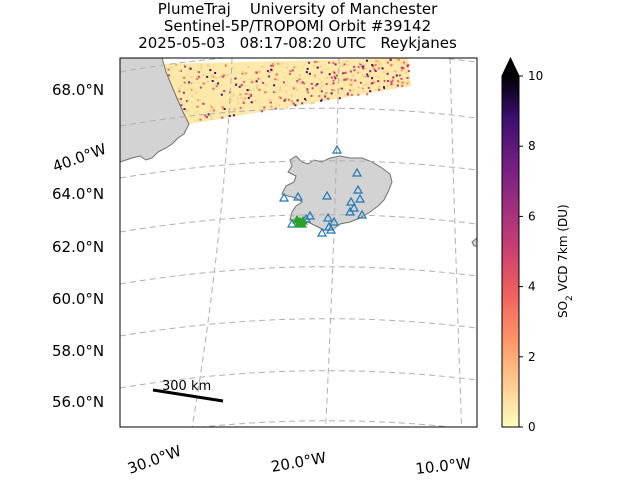 The width and height of the screenshot is (640, 480). Describe the element at coordinates (79, 158) in the screenshot. I see `lon-label-40w: 40.0°W` at that location.